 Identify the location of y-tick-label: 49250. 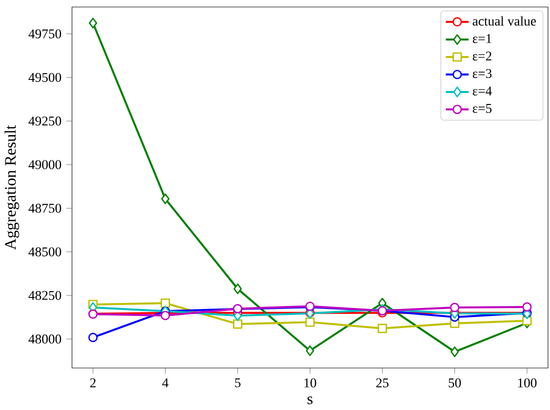
(45, 121).